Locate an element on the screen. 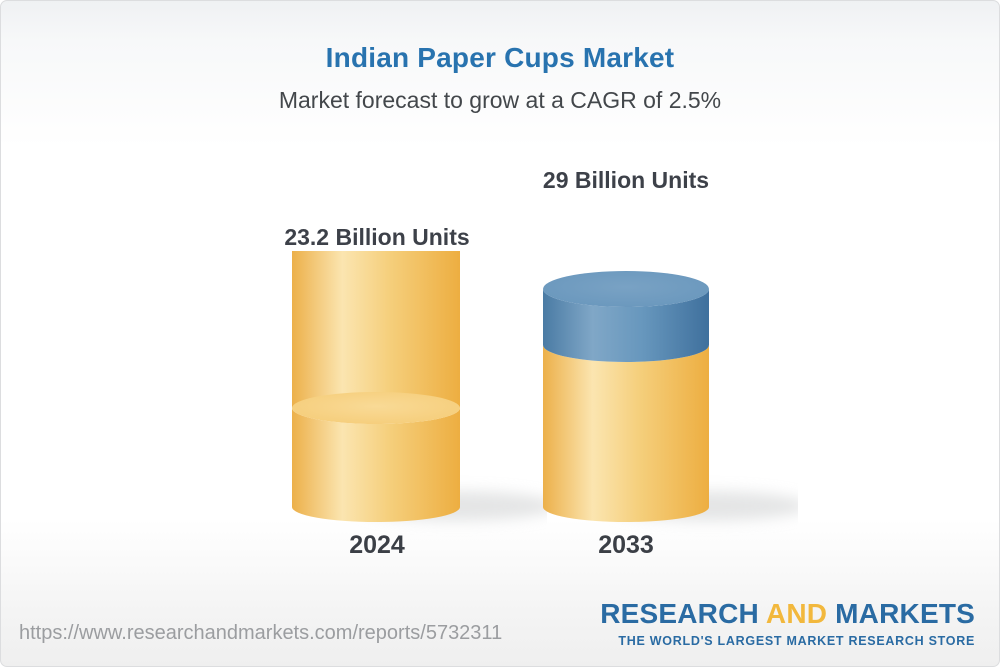 The image size is (1000, 667). year-label-2024: 2024 is located at coordinates (377, 545).